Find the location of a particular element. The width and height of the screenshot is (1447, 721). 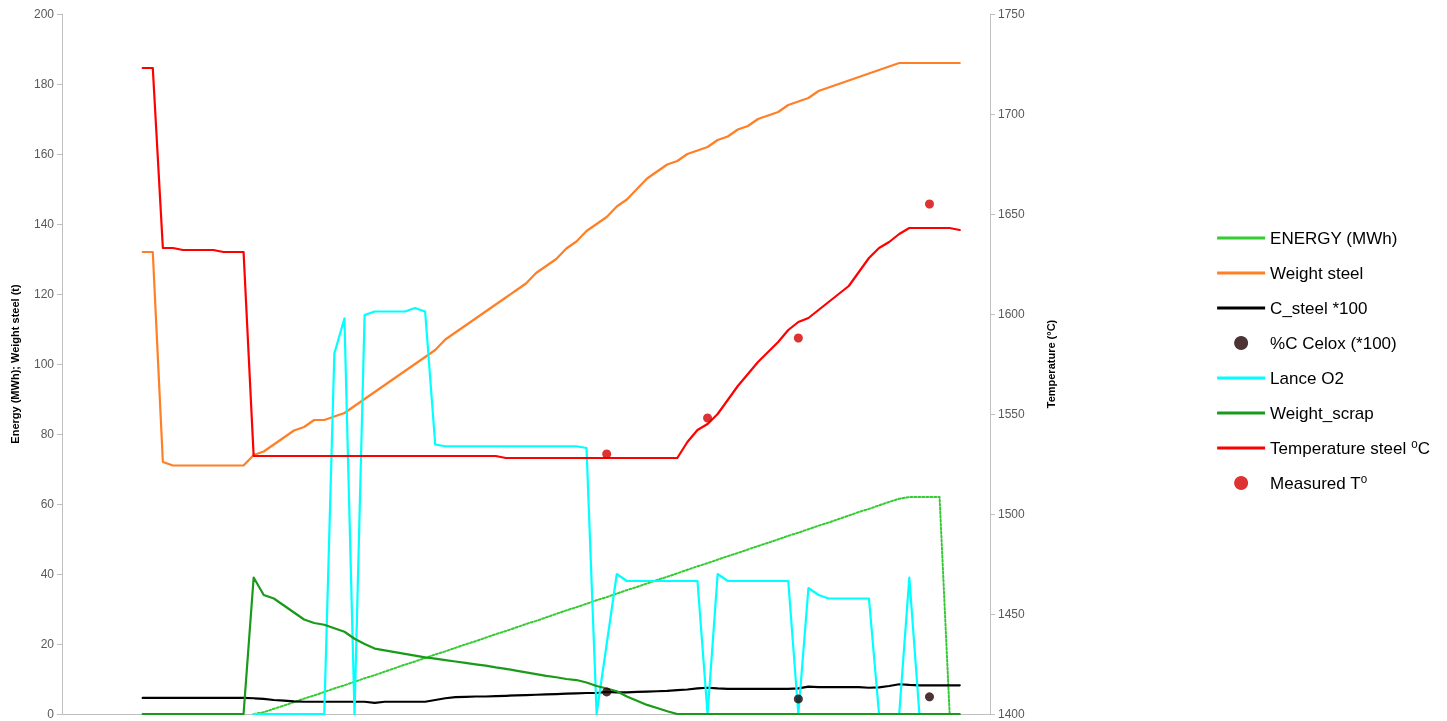

legend-label: ENERGY (MWh) is located at coordinates (1334, 238).